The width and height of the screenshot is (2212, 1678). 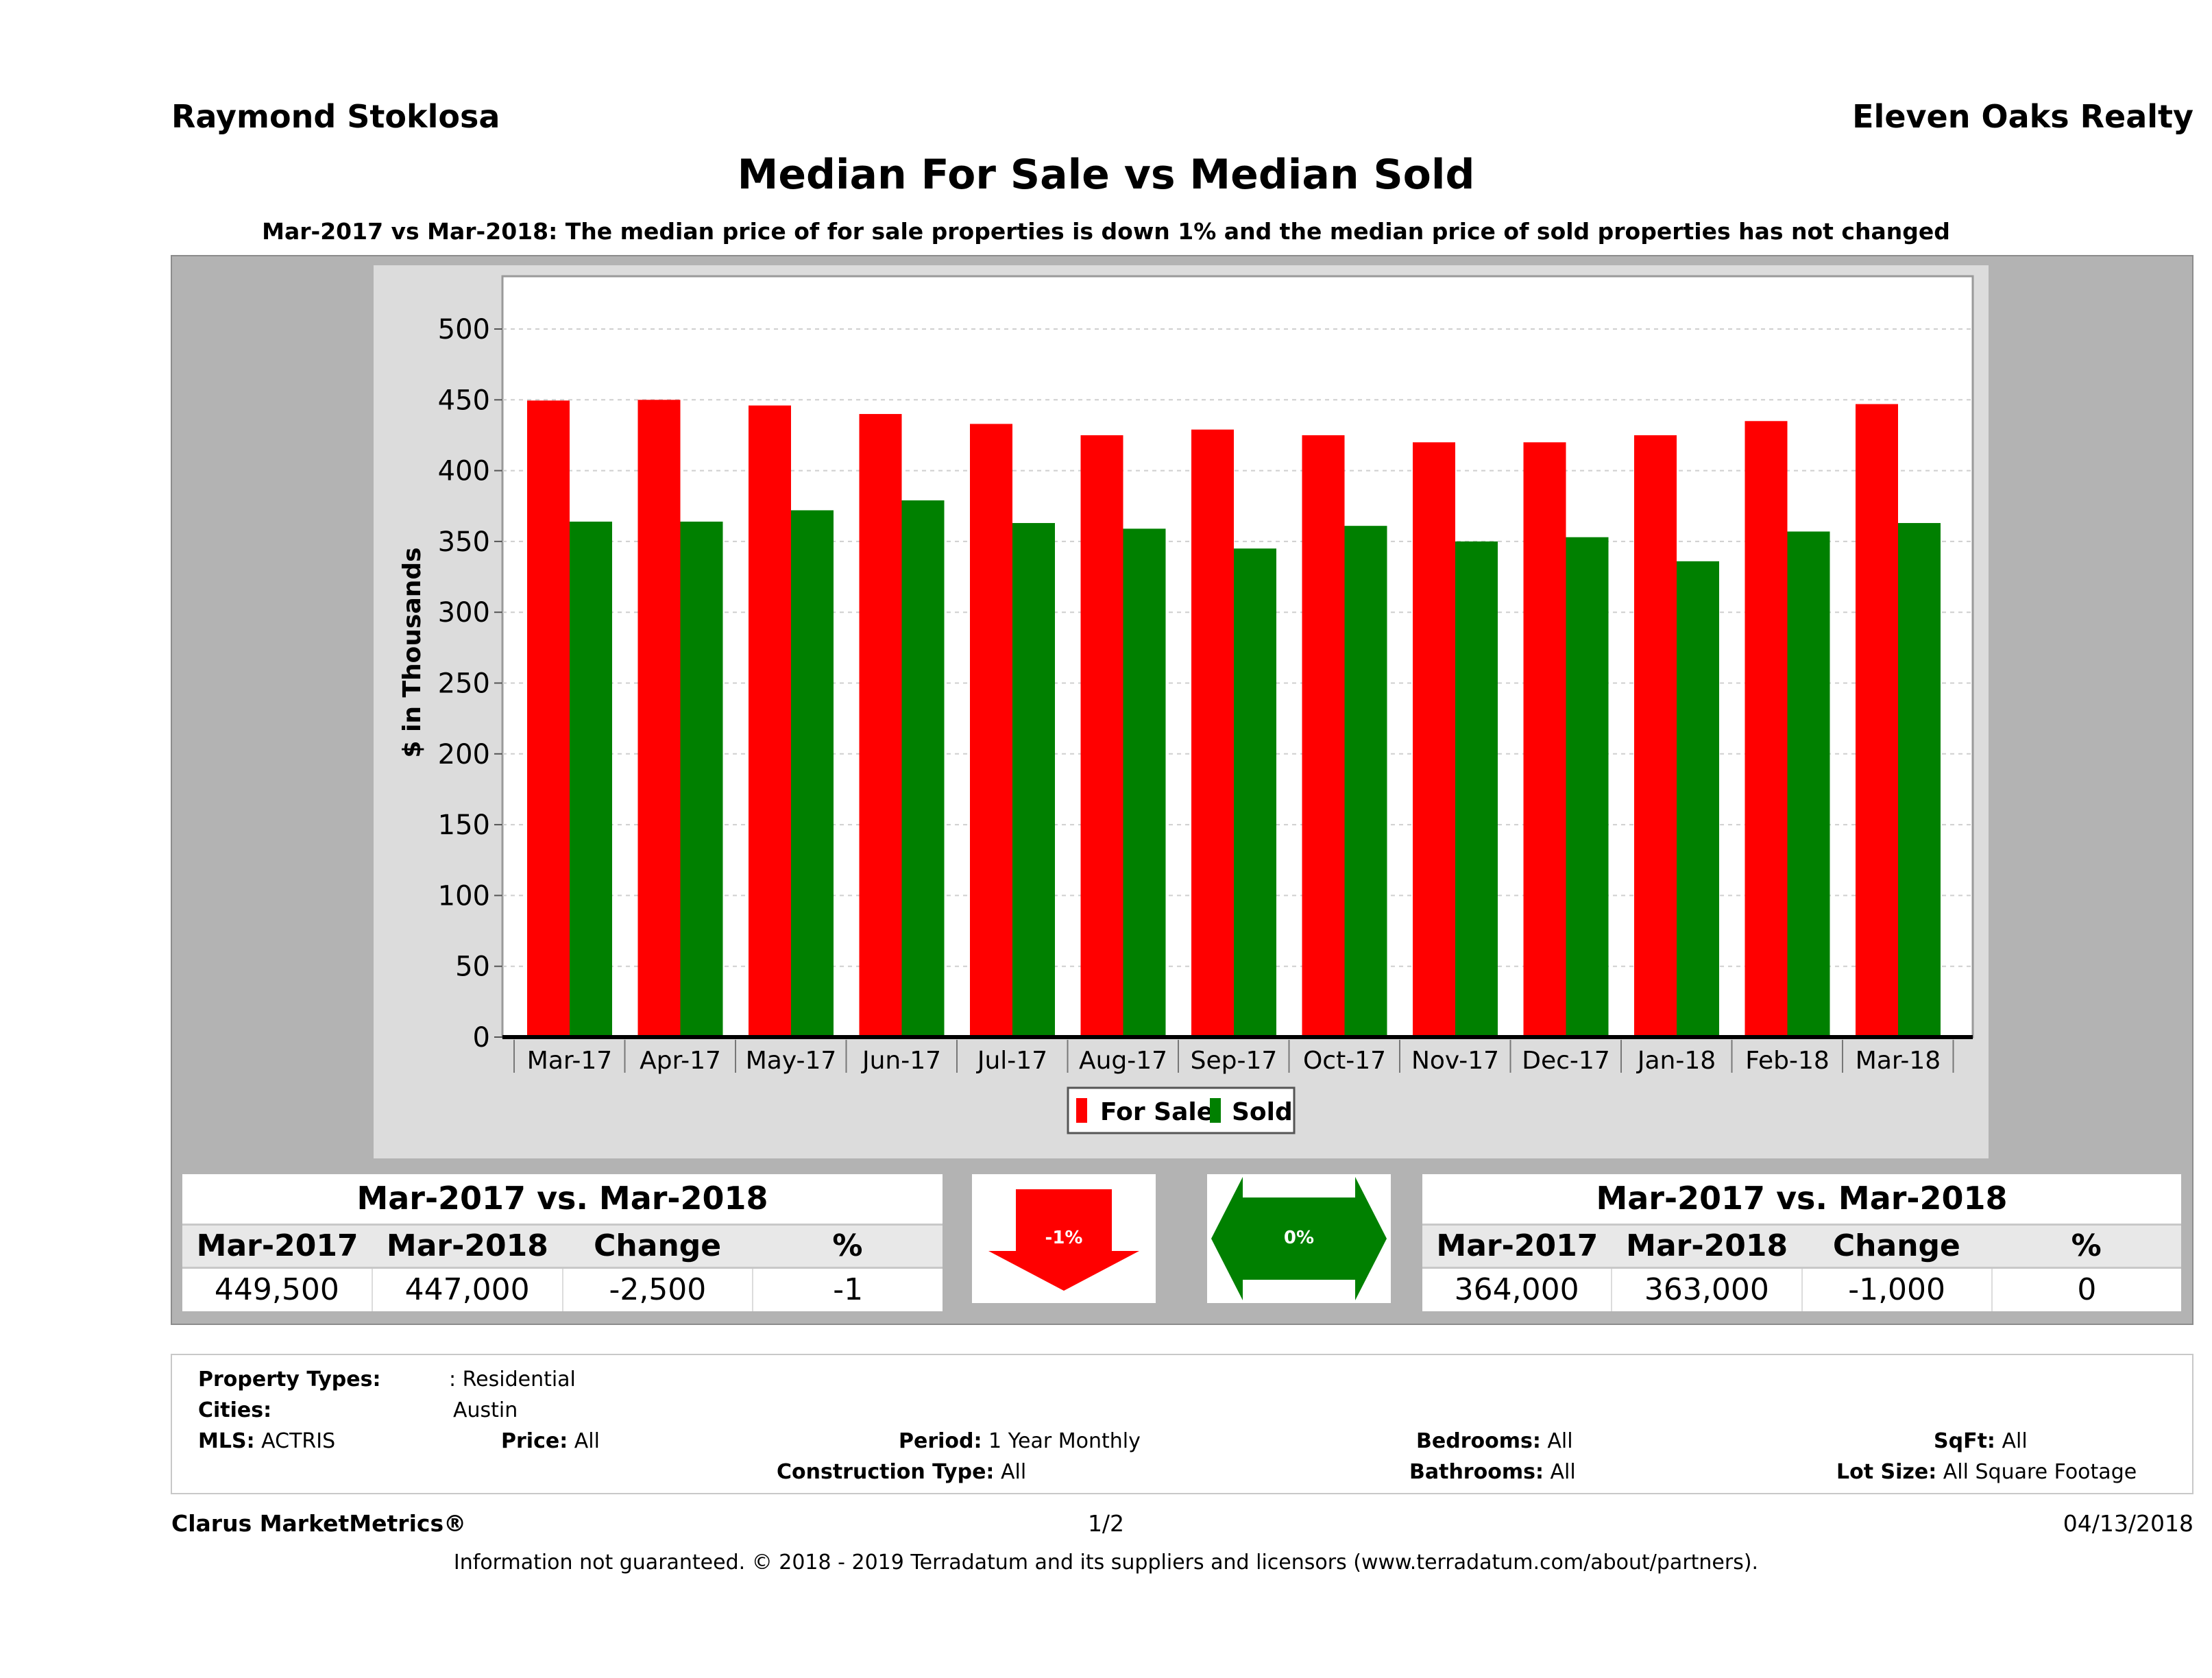 I want to click on y-tick-label: 500, so click(x=464, y=329).